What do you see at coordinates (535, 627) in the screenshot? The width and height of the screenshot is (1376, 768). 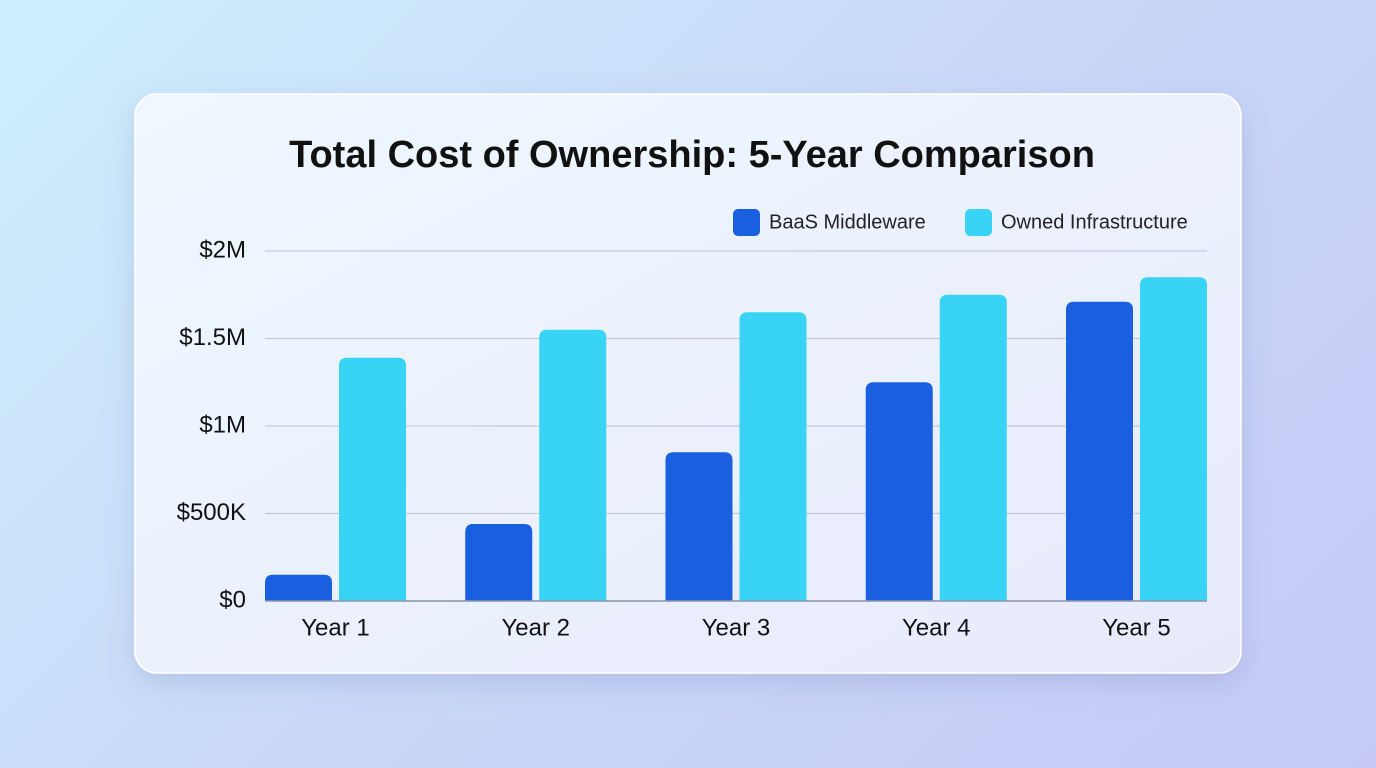 I see `x-tick-label: Year 2` at bounding box center [535, 627].